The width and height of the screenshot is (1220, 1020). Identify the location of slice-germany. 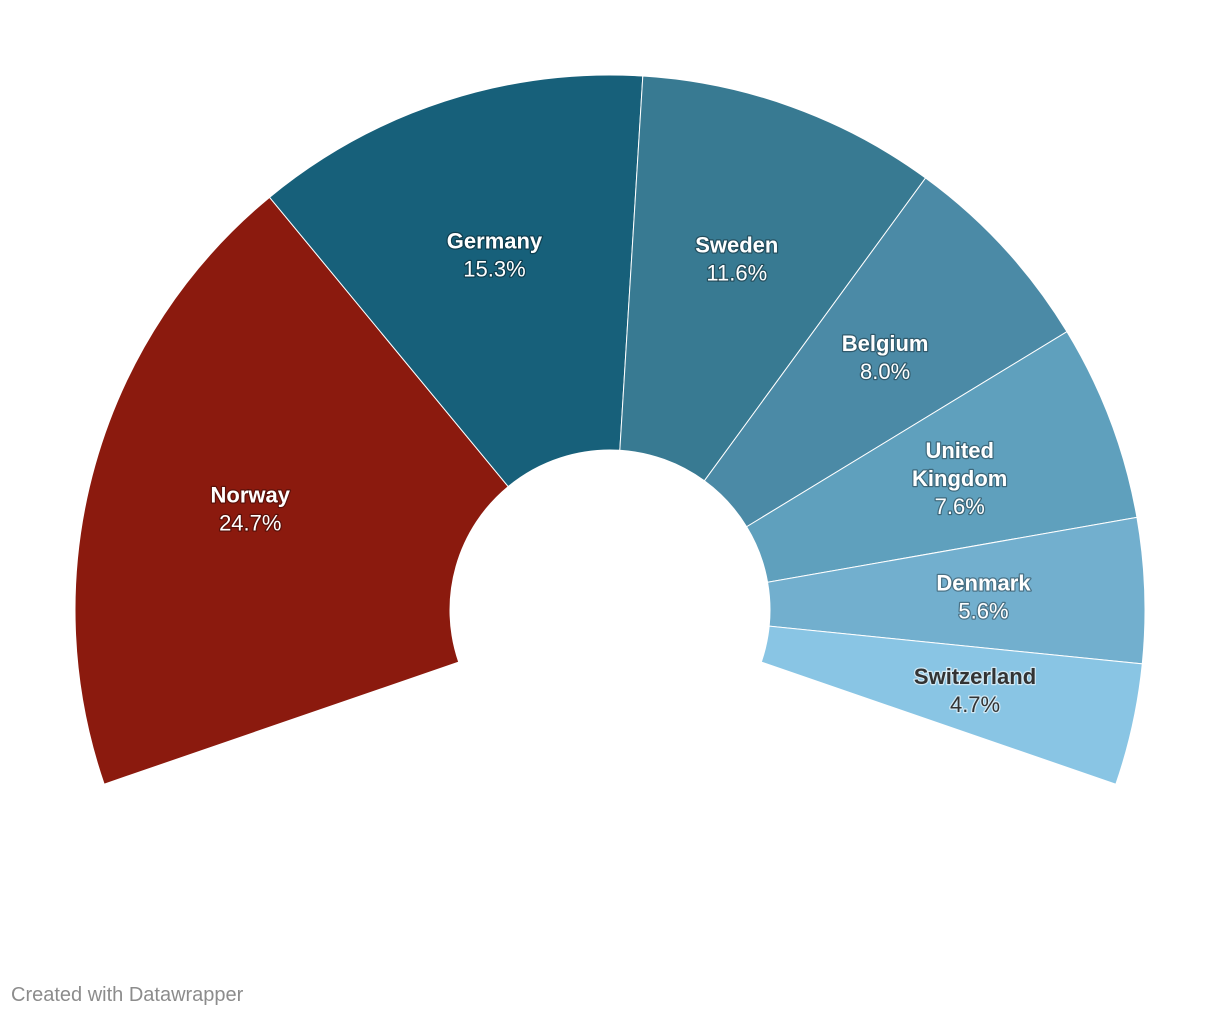
(456, 281).